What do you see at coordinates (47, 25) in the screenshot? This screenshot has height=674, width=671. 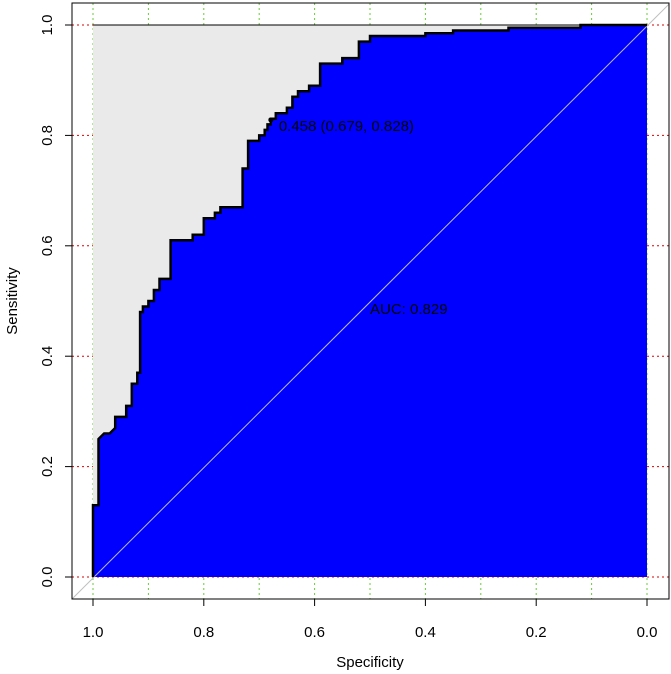 I see `y-tick-label: 1.0` at bounding box center [47, 25].